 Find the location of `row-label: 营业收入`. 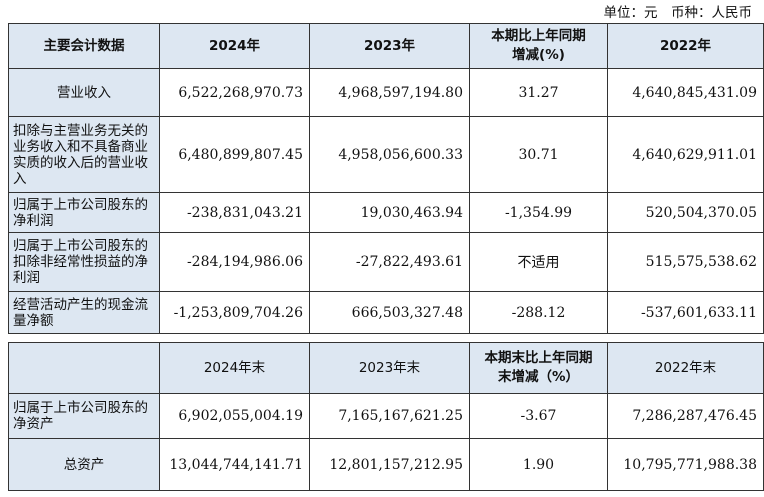

row-label: 营业收入 is located at coordinates (84, 92).